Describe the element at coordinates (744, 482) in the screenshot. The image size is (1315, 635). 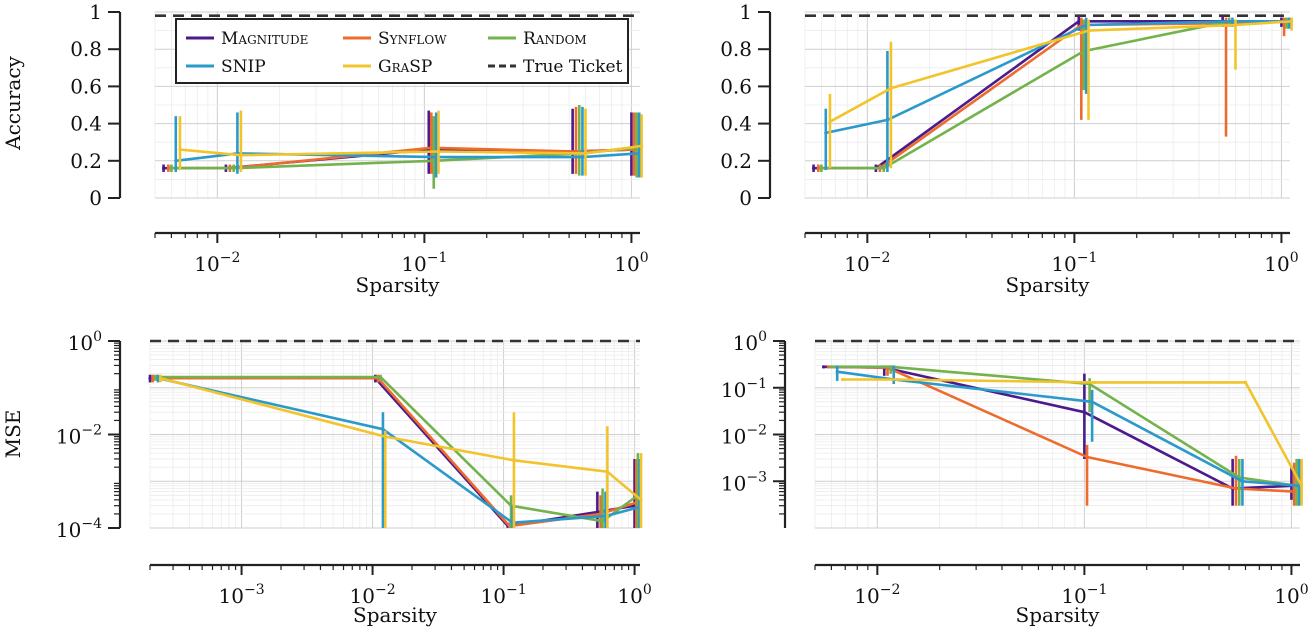
I see `y-tick-label: 10⁻³` at that location.